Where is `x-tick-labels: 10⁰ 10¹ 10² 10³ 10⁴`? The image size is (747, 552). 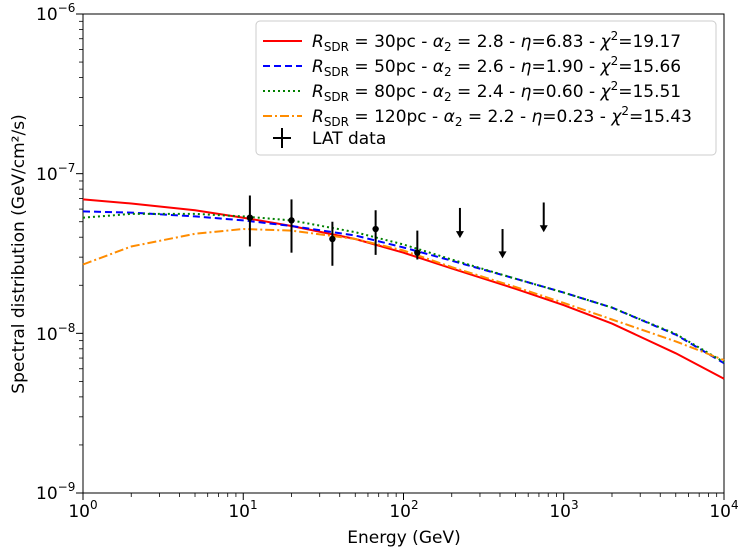
x-tick-labels: 10⁰ 10¹ 10² 10³ 10⁴ is located at coordinates (403, 510).